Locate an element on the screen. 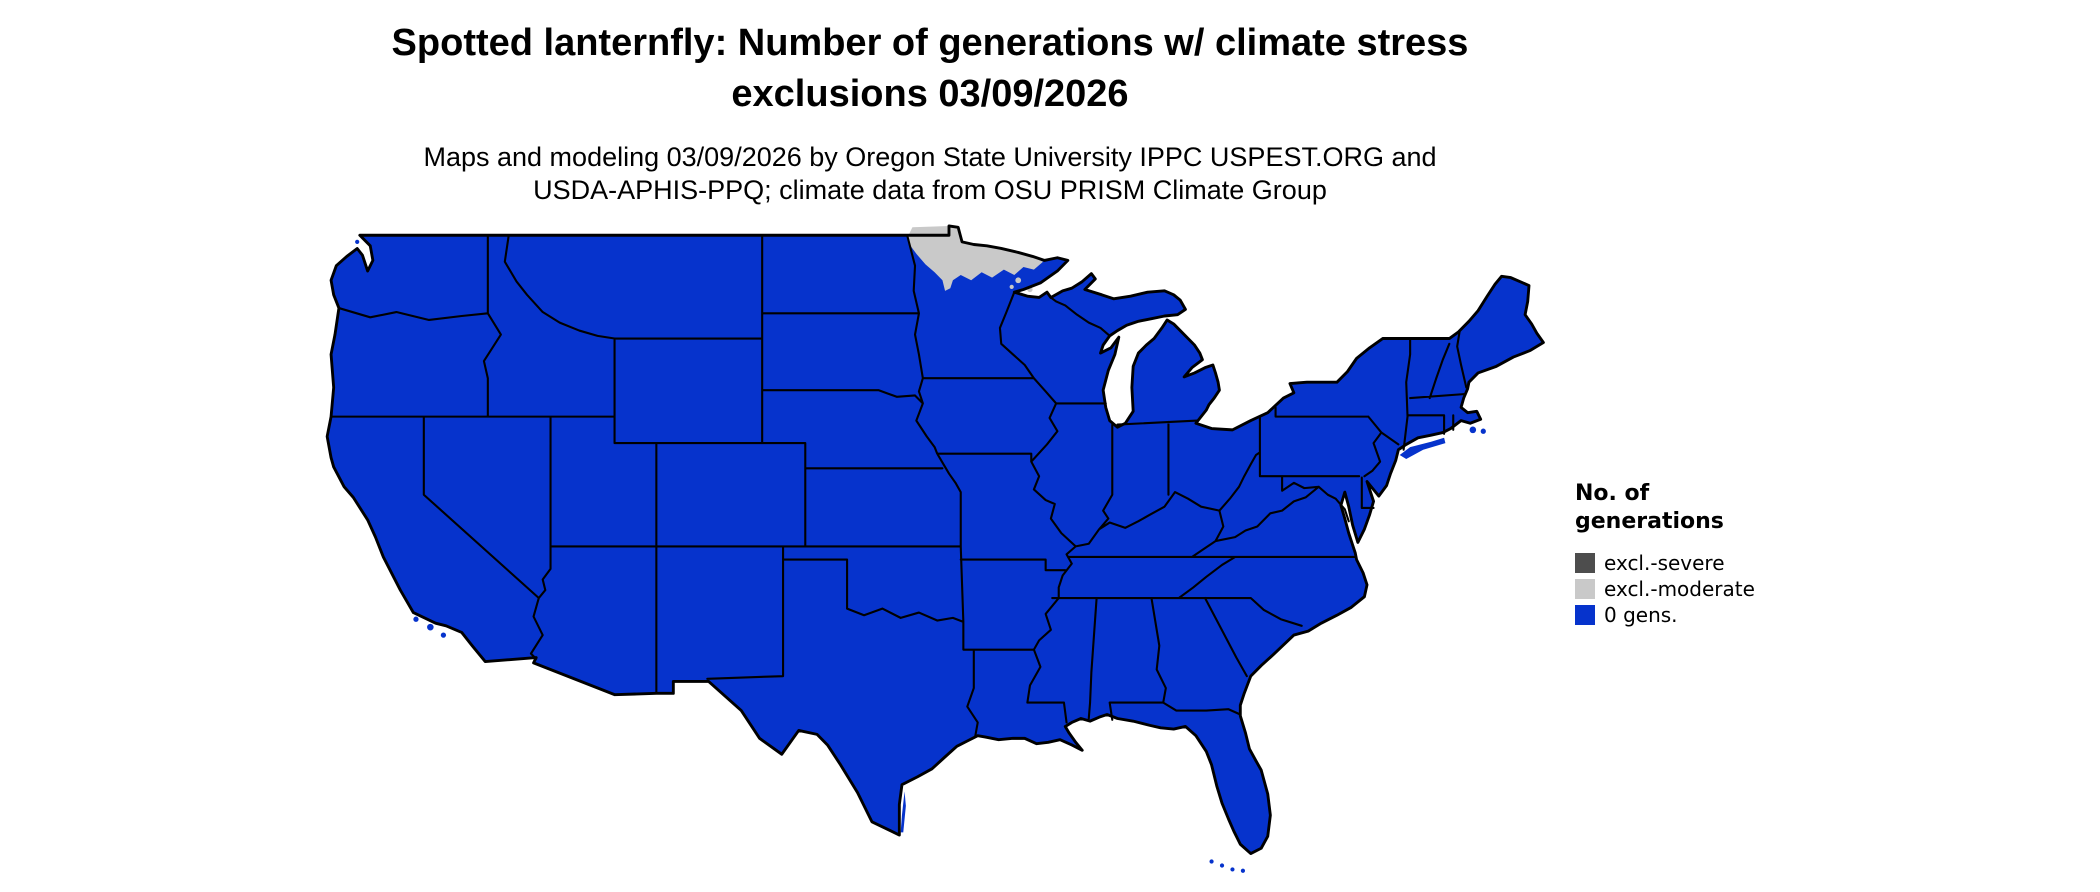 This screenshot has height=892, width=2100. legend-title-line1: No. of is located at coordinates (1612, 493).